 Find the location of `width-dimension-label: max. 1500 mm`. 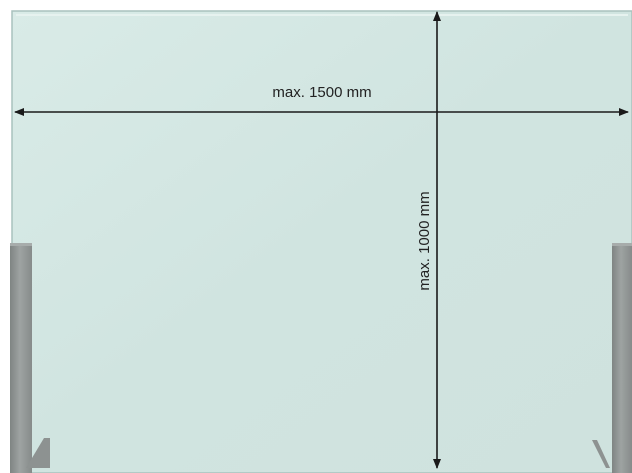

width-dimension-label: max. 1500 mm is located at coordinates (321, 92).